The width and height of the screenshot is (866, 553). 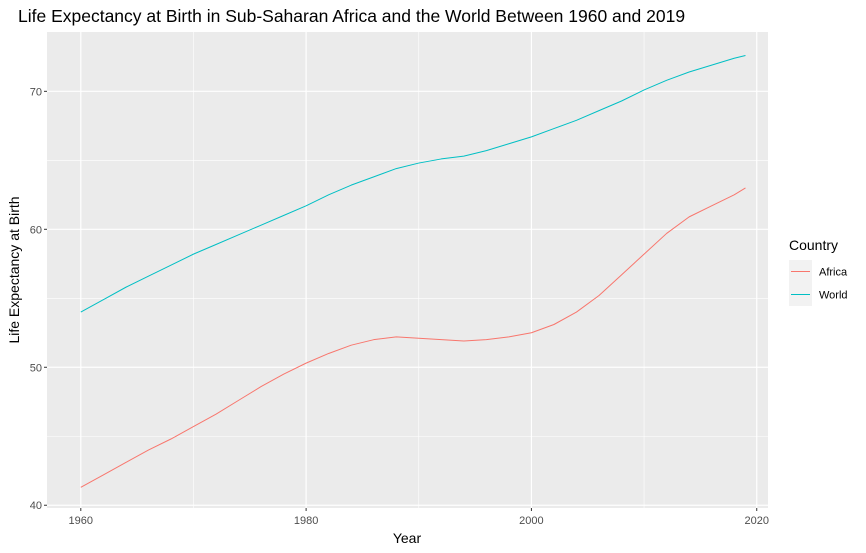 What do you see at coordinates (36, 92) in the screenshot?
I see `y-tick-label: 70` at bounding box center [36, 92].